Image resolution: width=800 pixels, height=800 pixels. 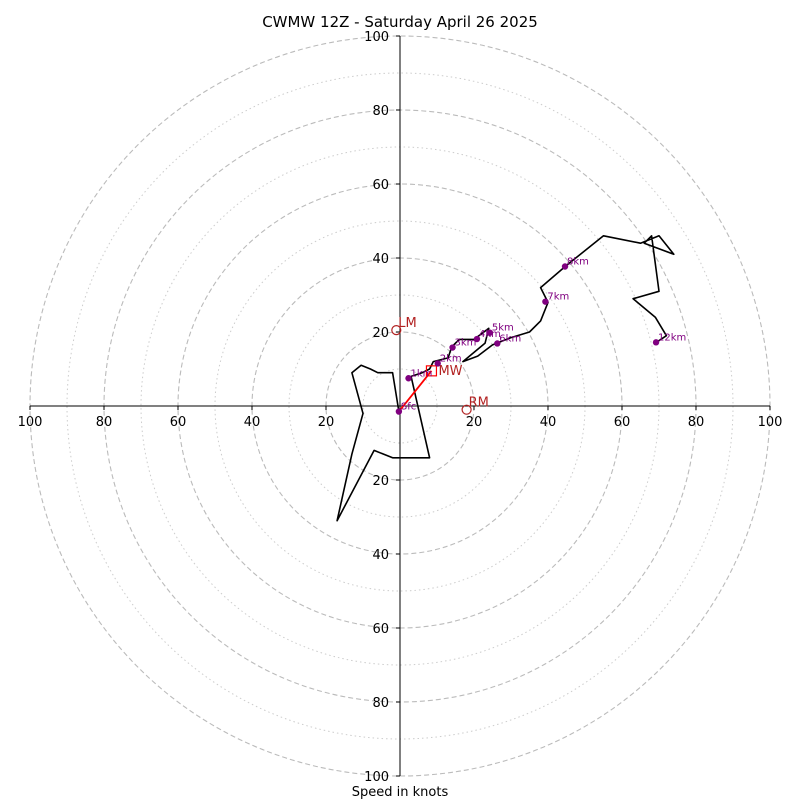 What do you see at coordinates (415, 391) in the screenshot?
I see `mean-wind-vector` at bounding box center [415, 391].